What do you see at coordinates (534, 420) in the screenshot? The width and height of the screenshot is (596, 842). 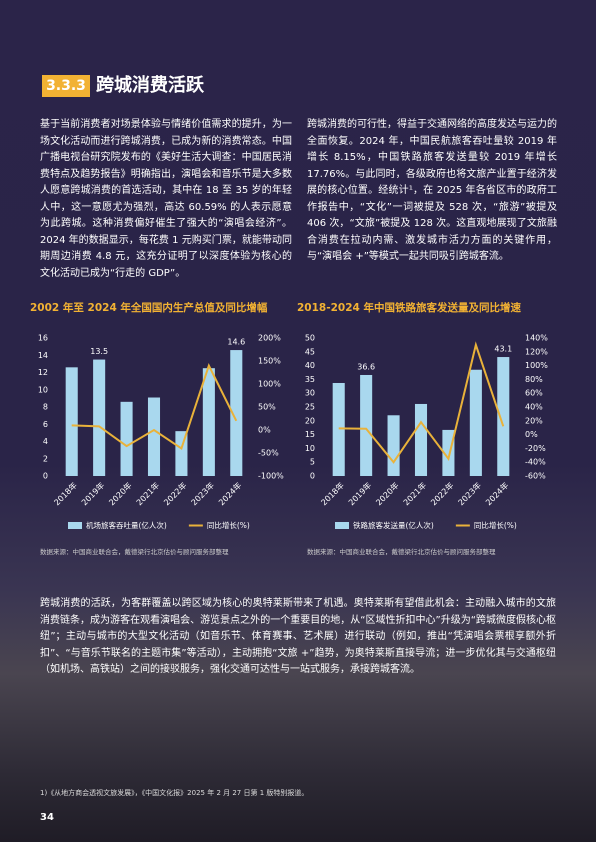 I see `y2-tick-label: 20%` at bounding box center [534, 420].